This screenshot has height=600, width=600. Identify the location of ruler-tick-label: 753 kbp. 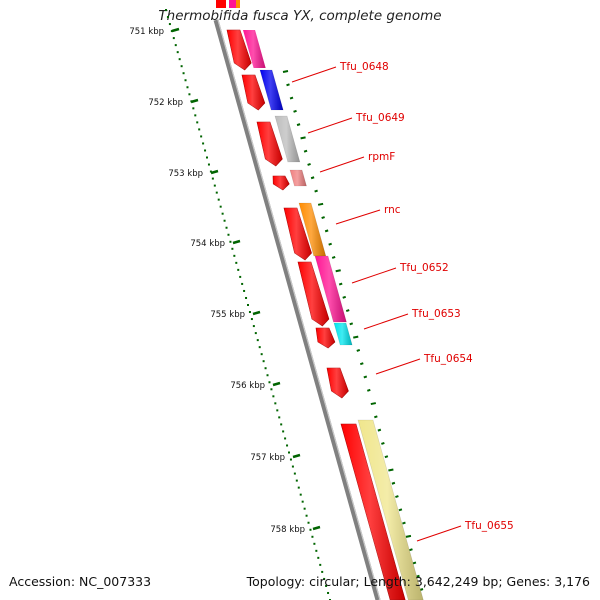
(185, 174).